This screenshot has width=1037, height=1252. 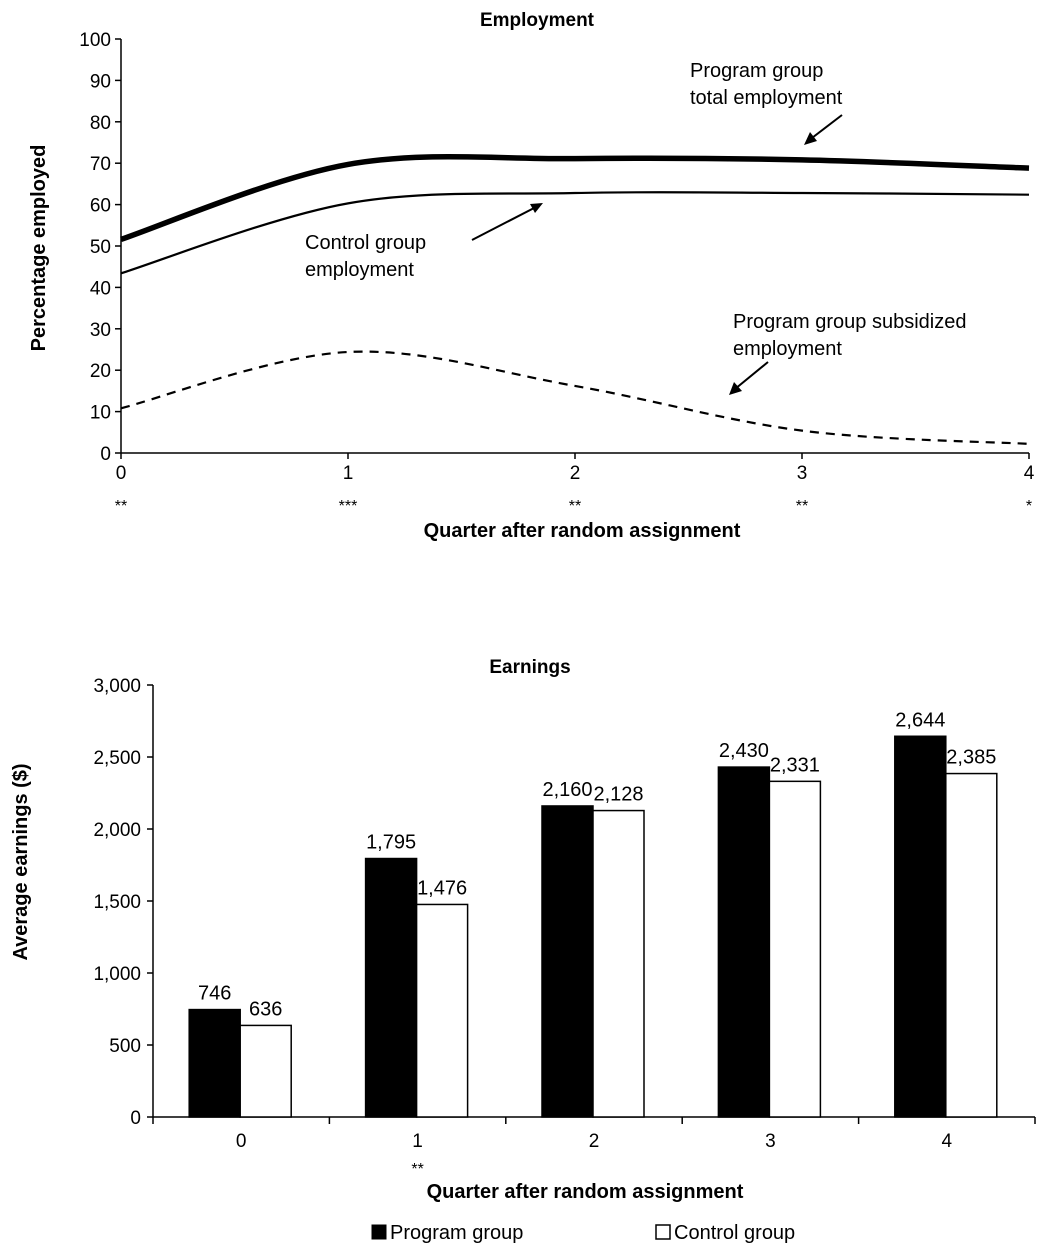 I want to click on employment-y-tick-label: 80, so click(x=100, y=123).